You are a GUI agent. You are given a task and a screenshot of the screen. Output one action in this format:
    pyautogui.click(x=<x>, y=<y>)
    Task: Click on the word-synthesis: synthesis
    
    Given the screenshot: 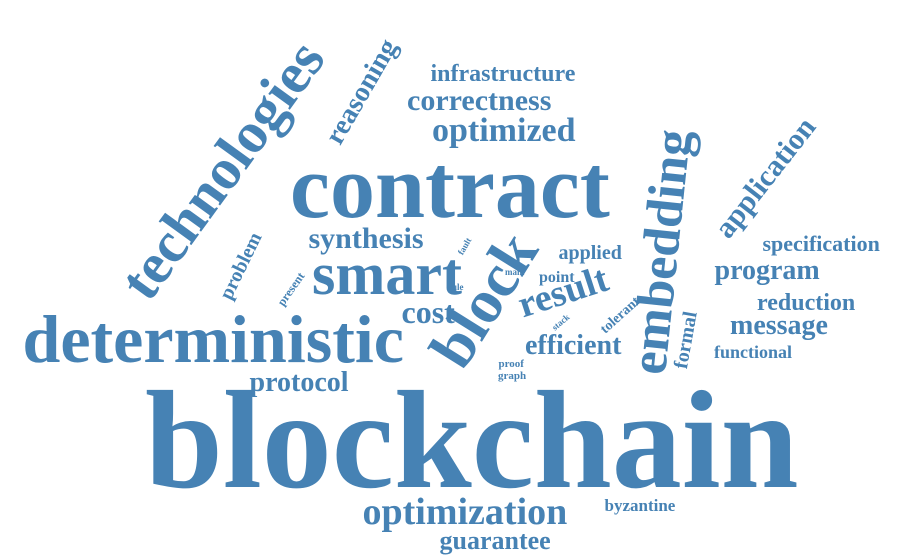 What is the action you would take?
    pyautogui.click(x=366, y=238)
    